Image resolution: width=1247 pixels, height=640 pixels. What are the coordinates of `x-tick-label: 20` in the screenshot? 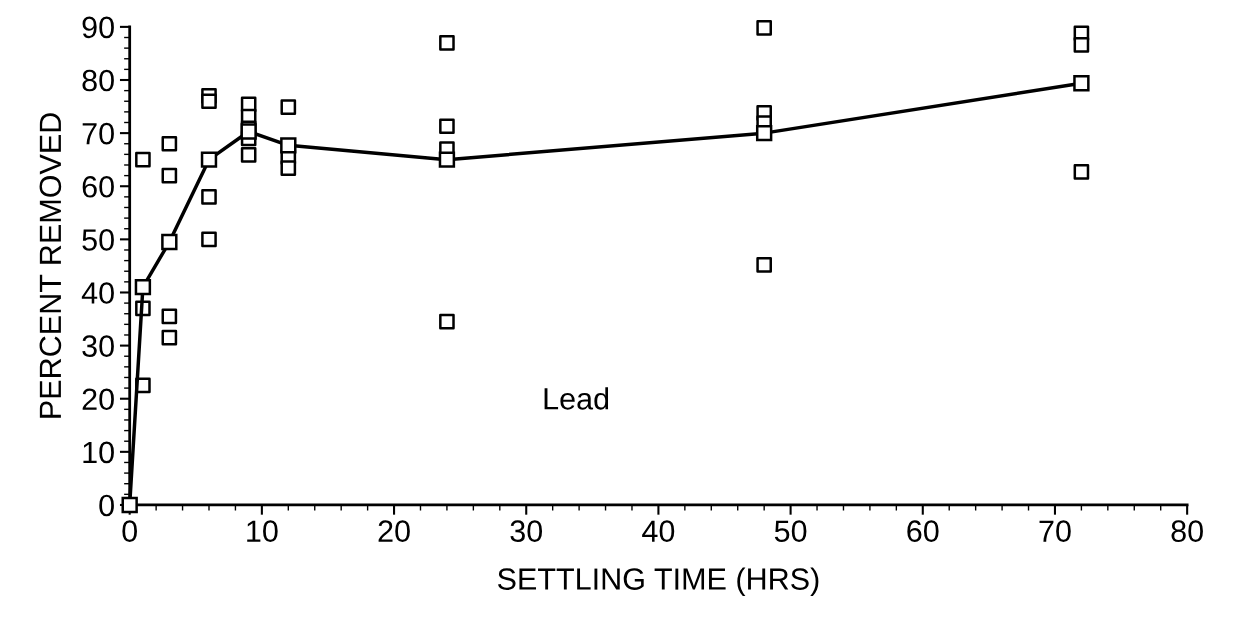 It's located at (394, 531).